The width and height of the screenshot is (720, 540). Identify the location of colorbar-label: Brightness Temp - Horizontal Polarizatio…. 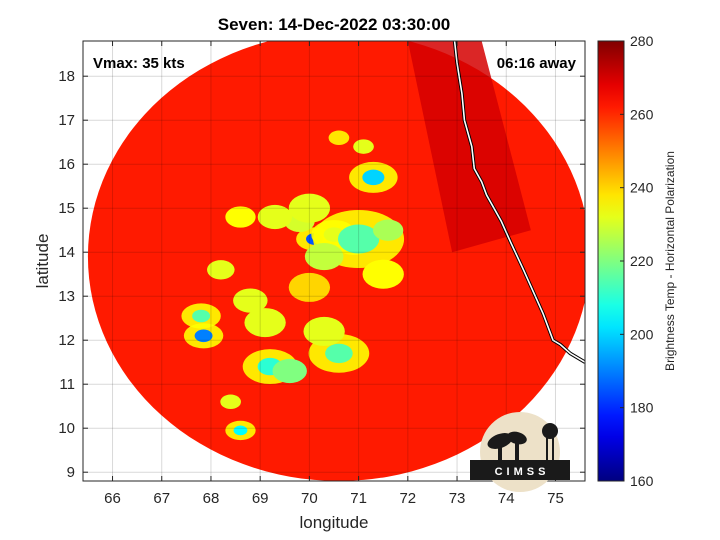
(670, 261).